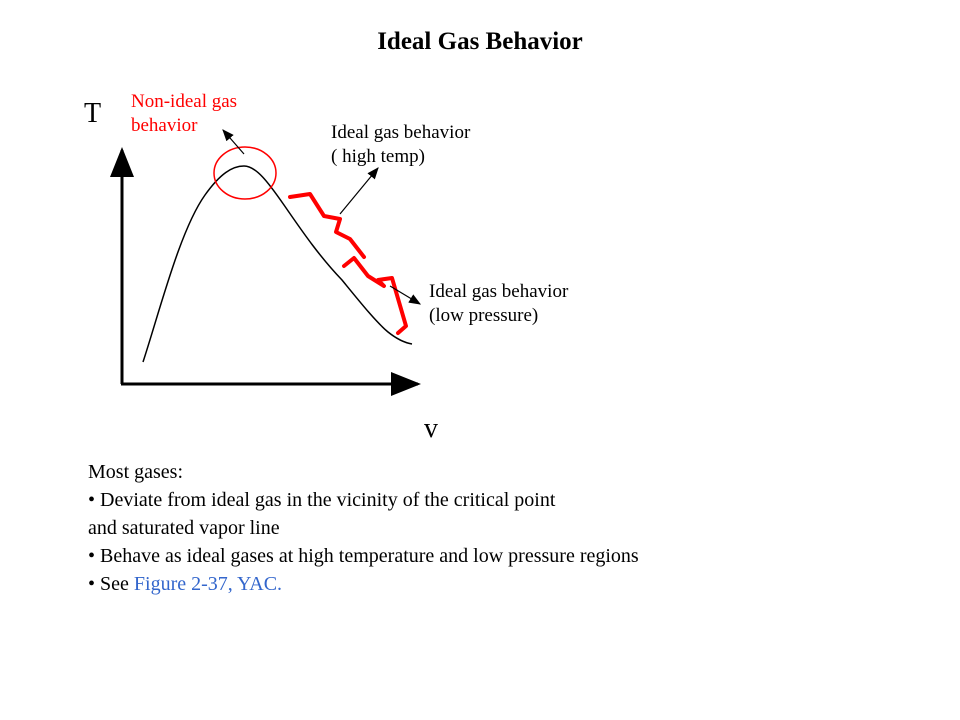 The width and height of the screenshot is (960, 720). I want to click on non-ideal-label: Non-ideal gas behavior, so click(184, 114).